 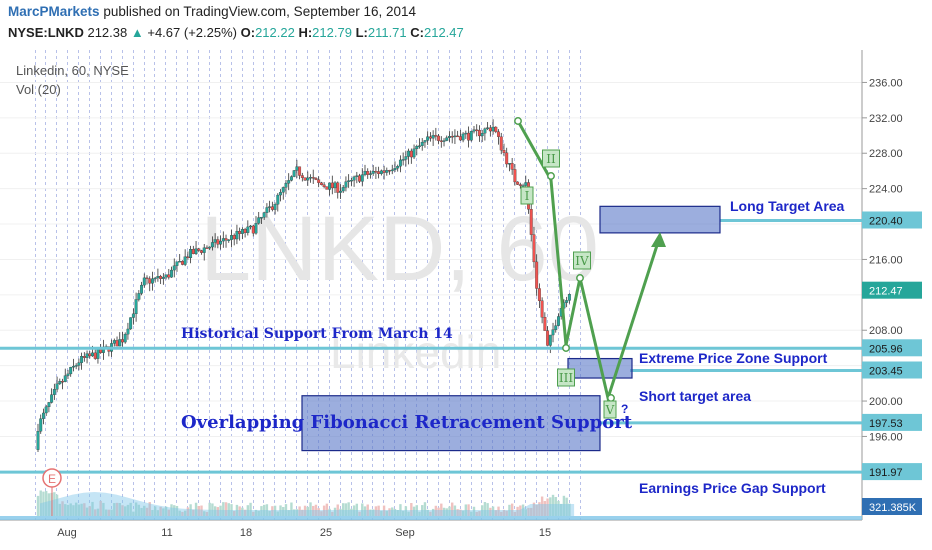 I want to click on earnings-marker-label: E, so click(x=52, y=479).